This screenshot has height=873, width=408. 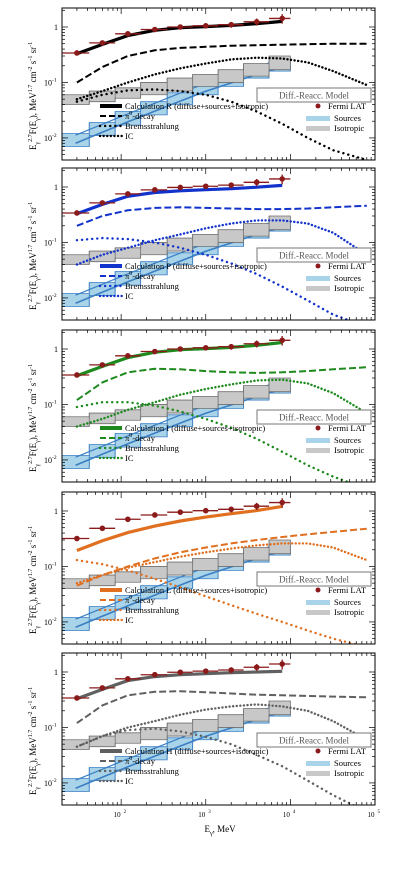 I want to click on x-tick-exponent: 5, so click(x=379, y=812).